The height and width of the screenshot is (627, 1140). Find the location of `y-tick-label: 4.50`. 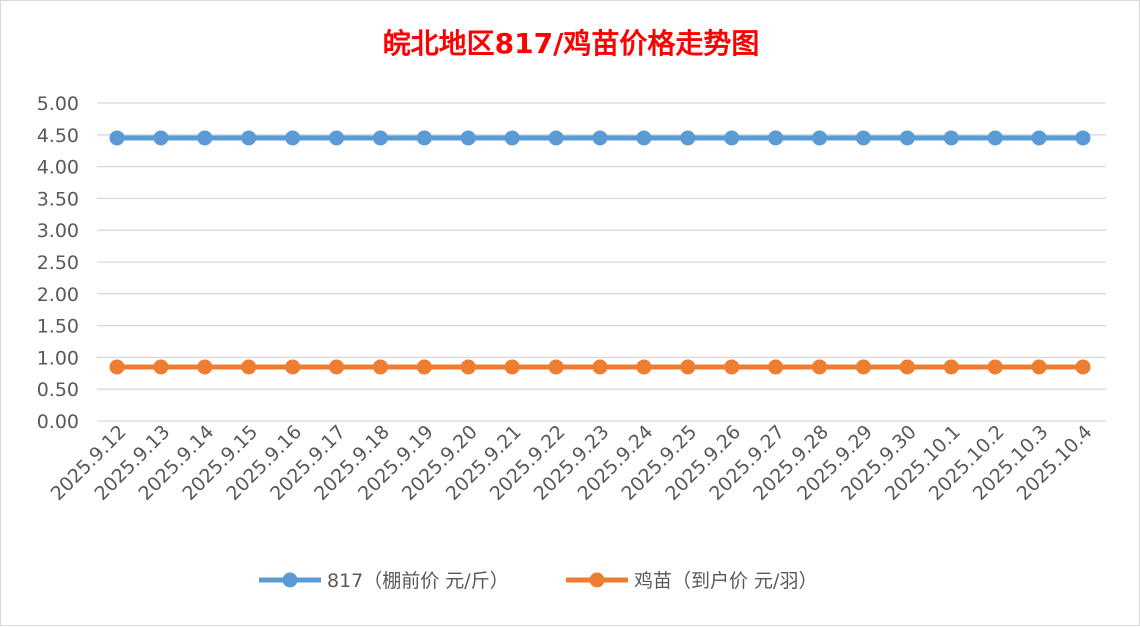

y-tick-label: 4.50 is located at coordinates (58, 136).